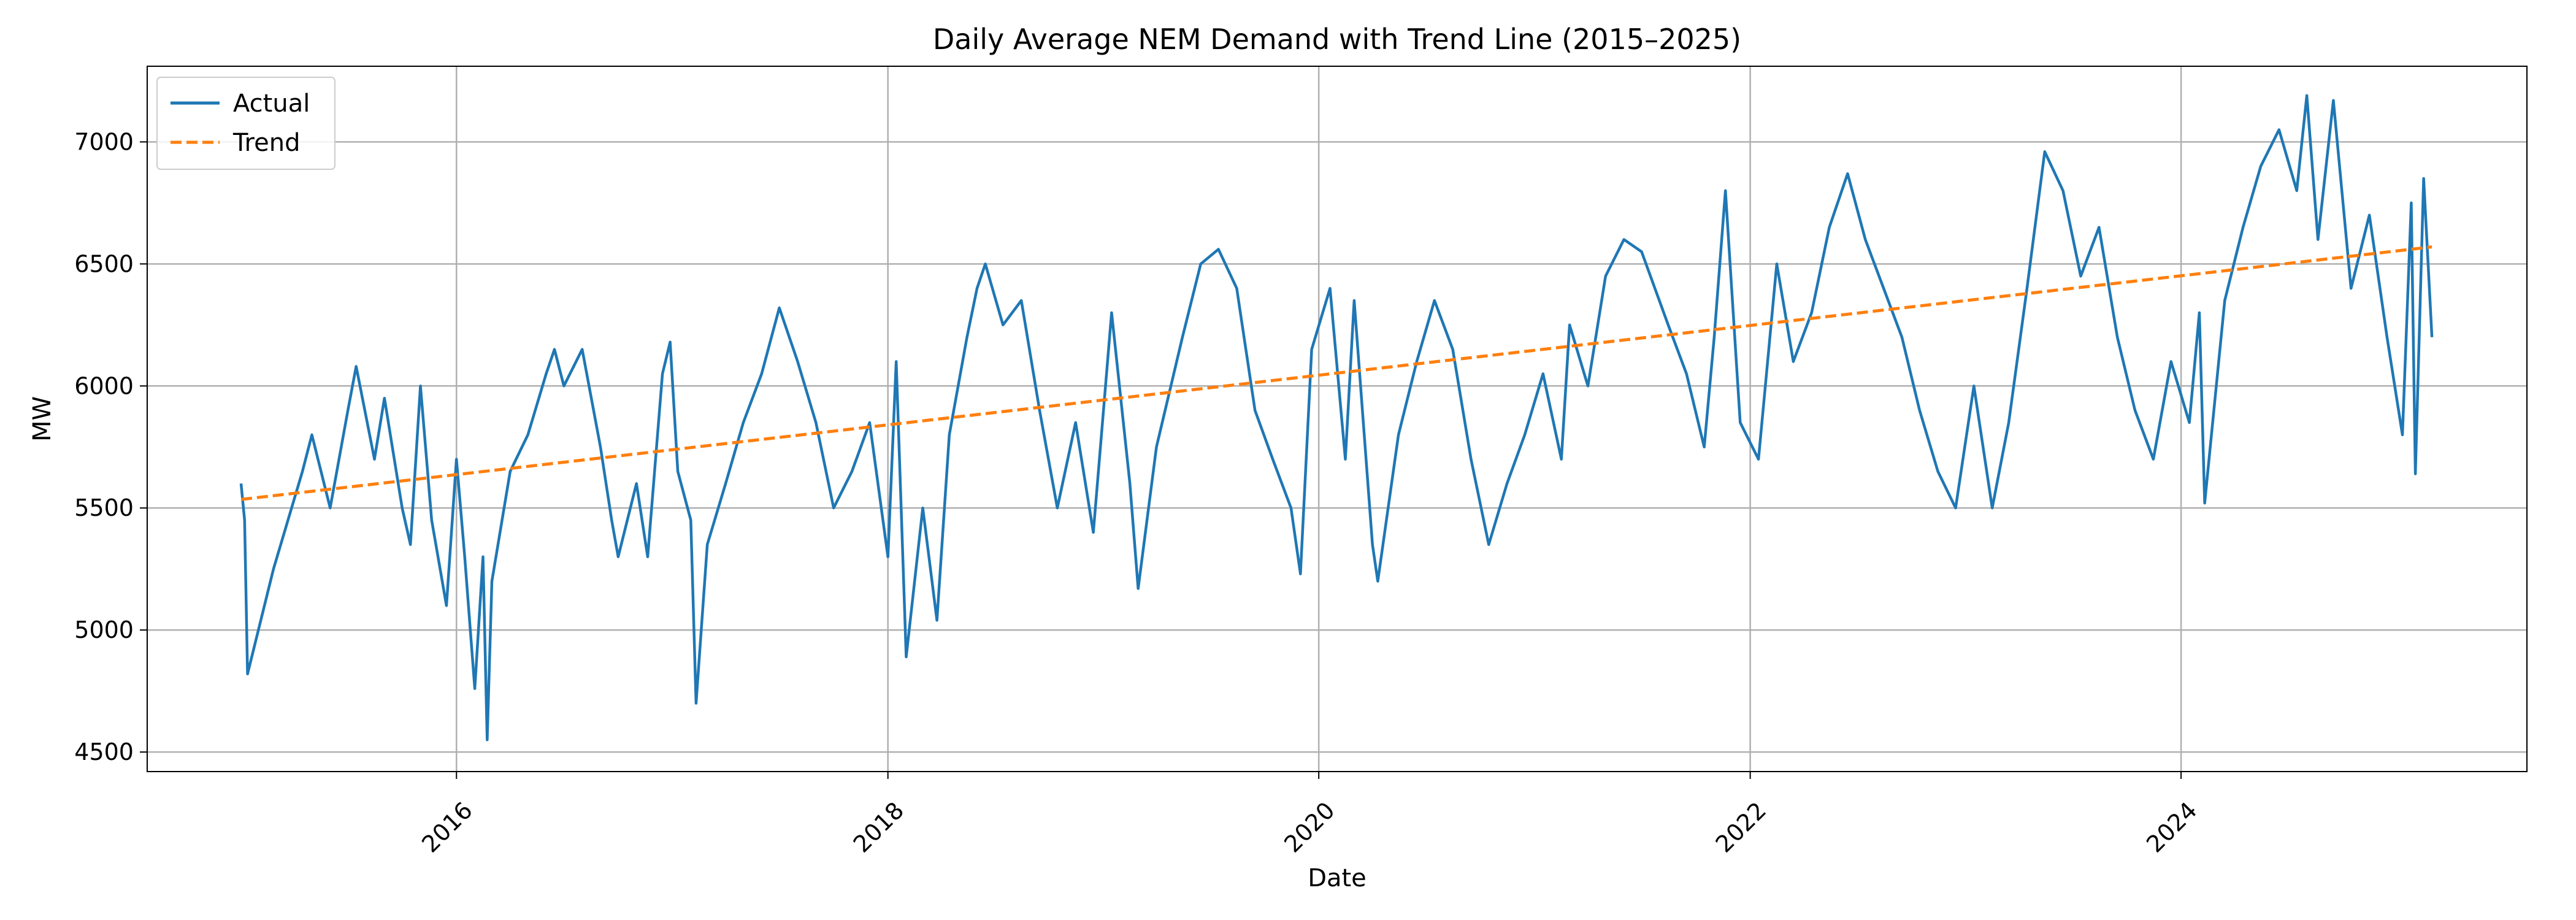  I want to click on y-tick-label: 7000, so click(104, 141).